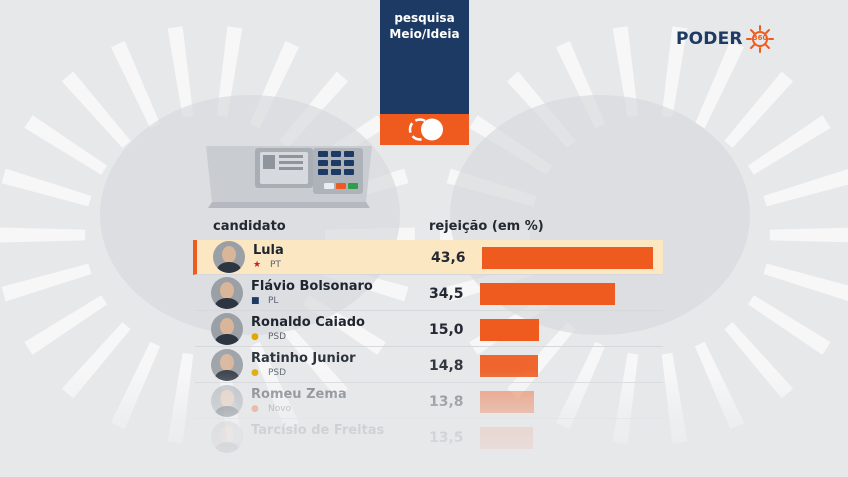 The width and height of the screenshot is (848, 477). Describe the element at coordinates (275, 265) in the screenshot. I see `candidate-party: PT` at that location.